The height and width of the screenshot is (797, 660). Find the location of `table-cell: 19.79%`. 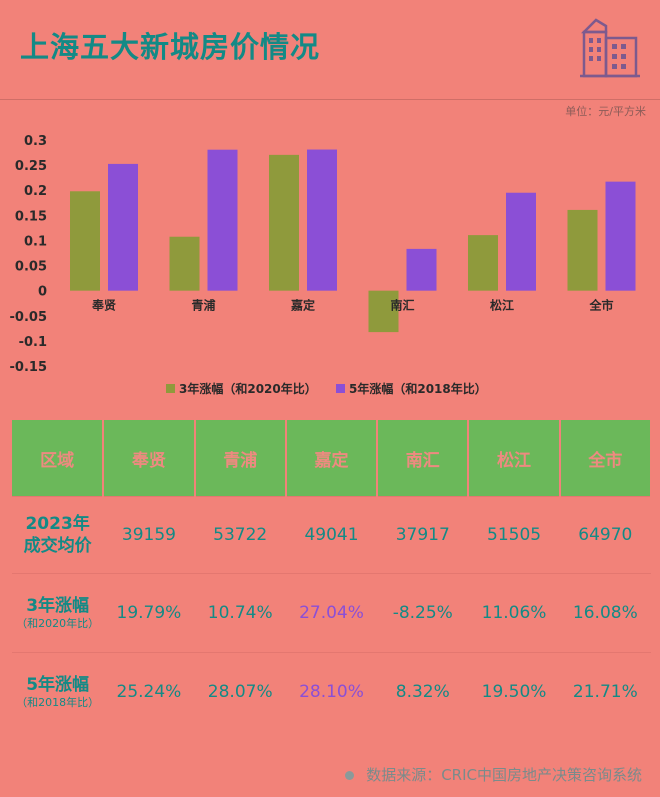

table-cell: 19.79% is located at coordinates (149, 613).